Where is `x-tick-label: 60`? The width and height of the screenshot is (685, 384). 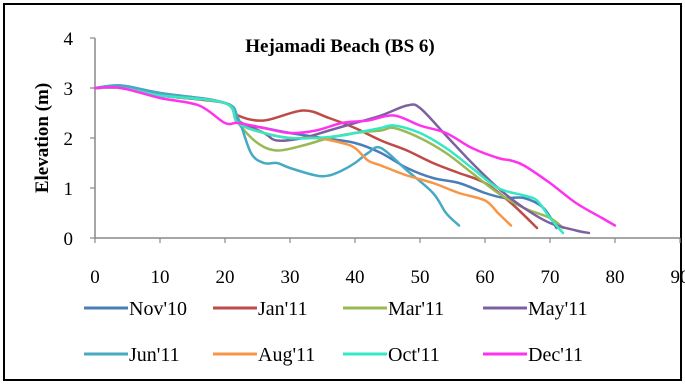 x-tick-label: 60 is located at coordinates (485, 277).